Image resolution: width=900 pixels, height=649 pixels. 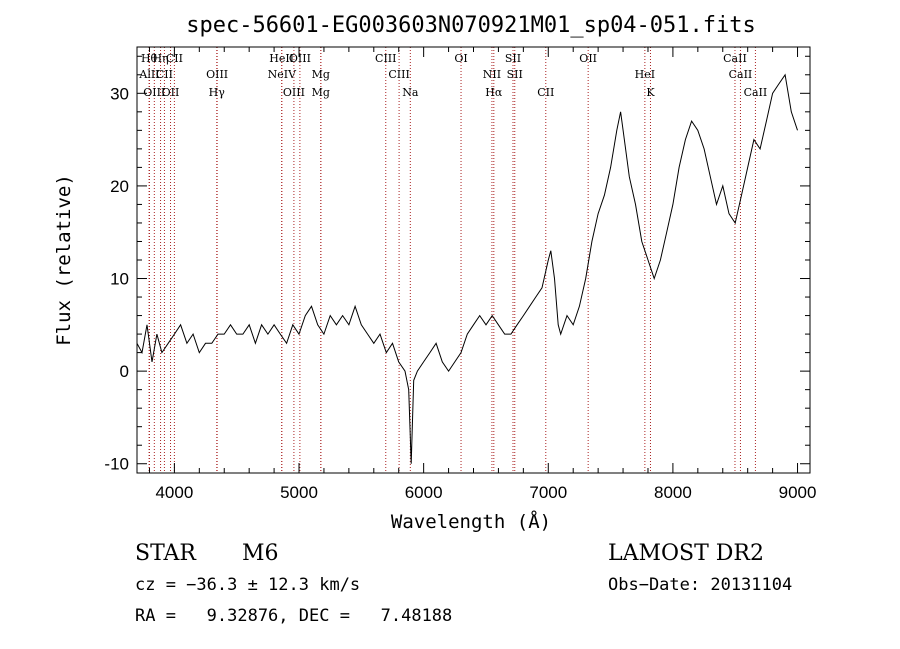 I want to click on y-tick-label: 30, so click(x=119, y=93).